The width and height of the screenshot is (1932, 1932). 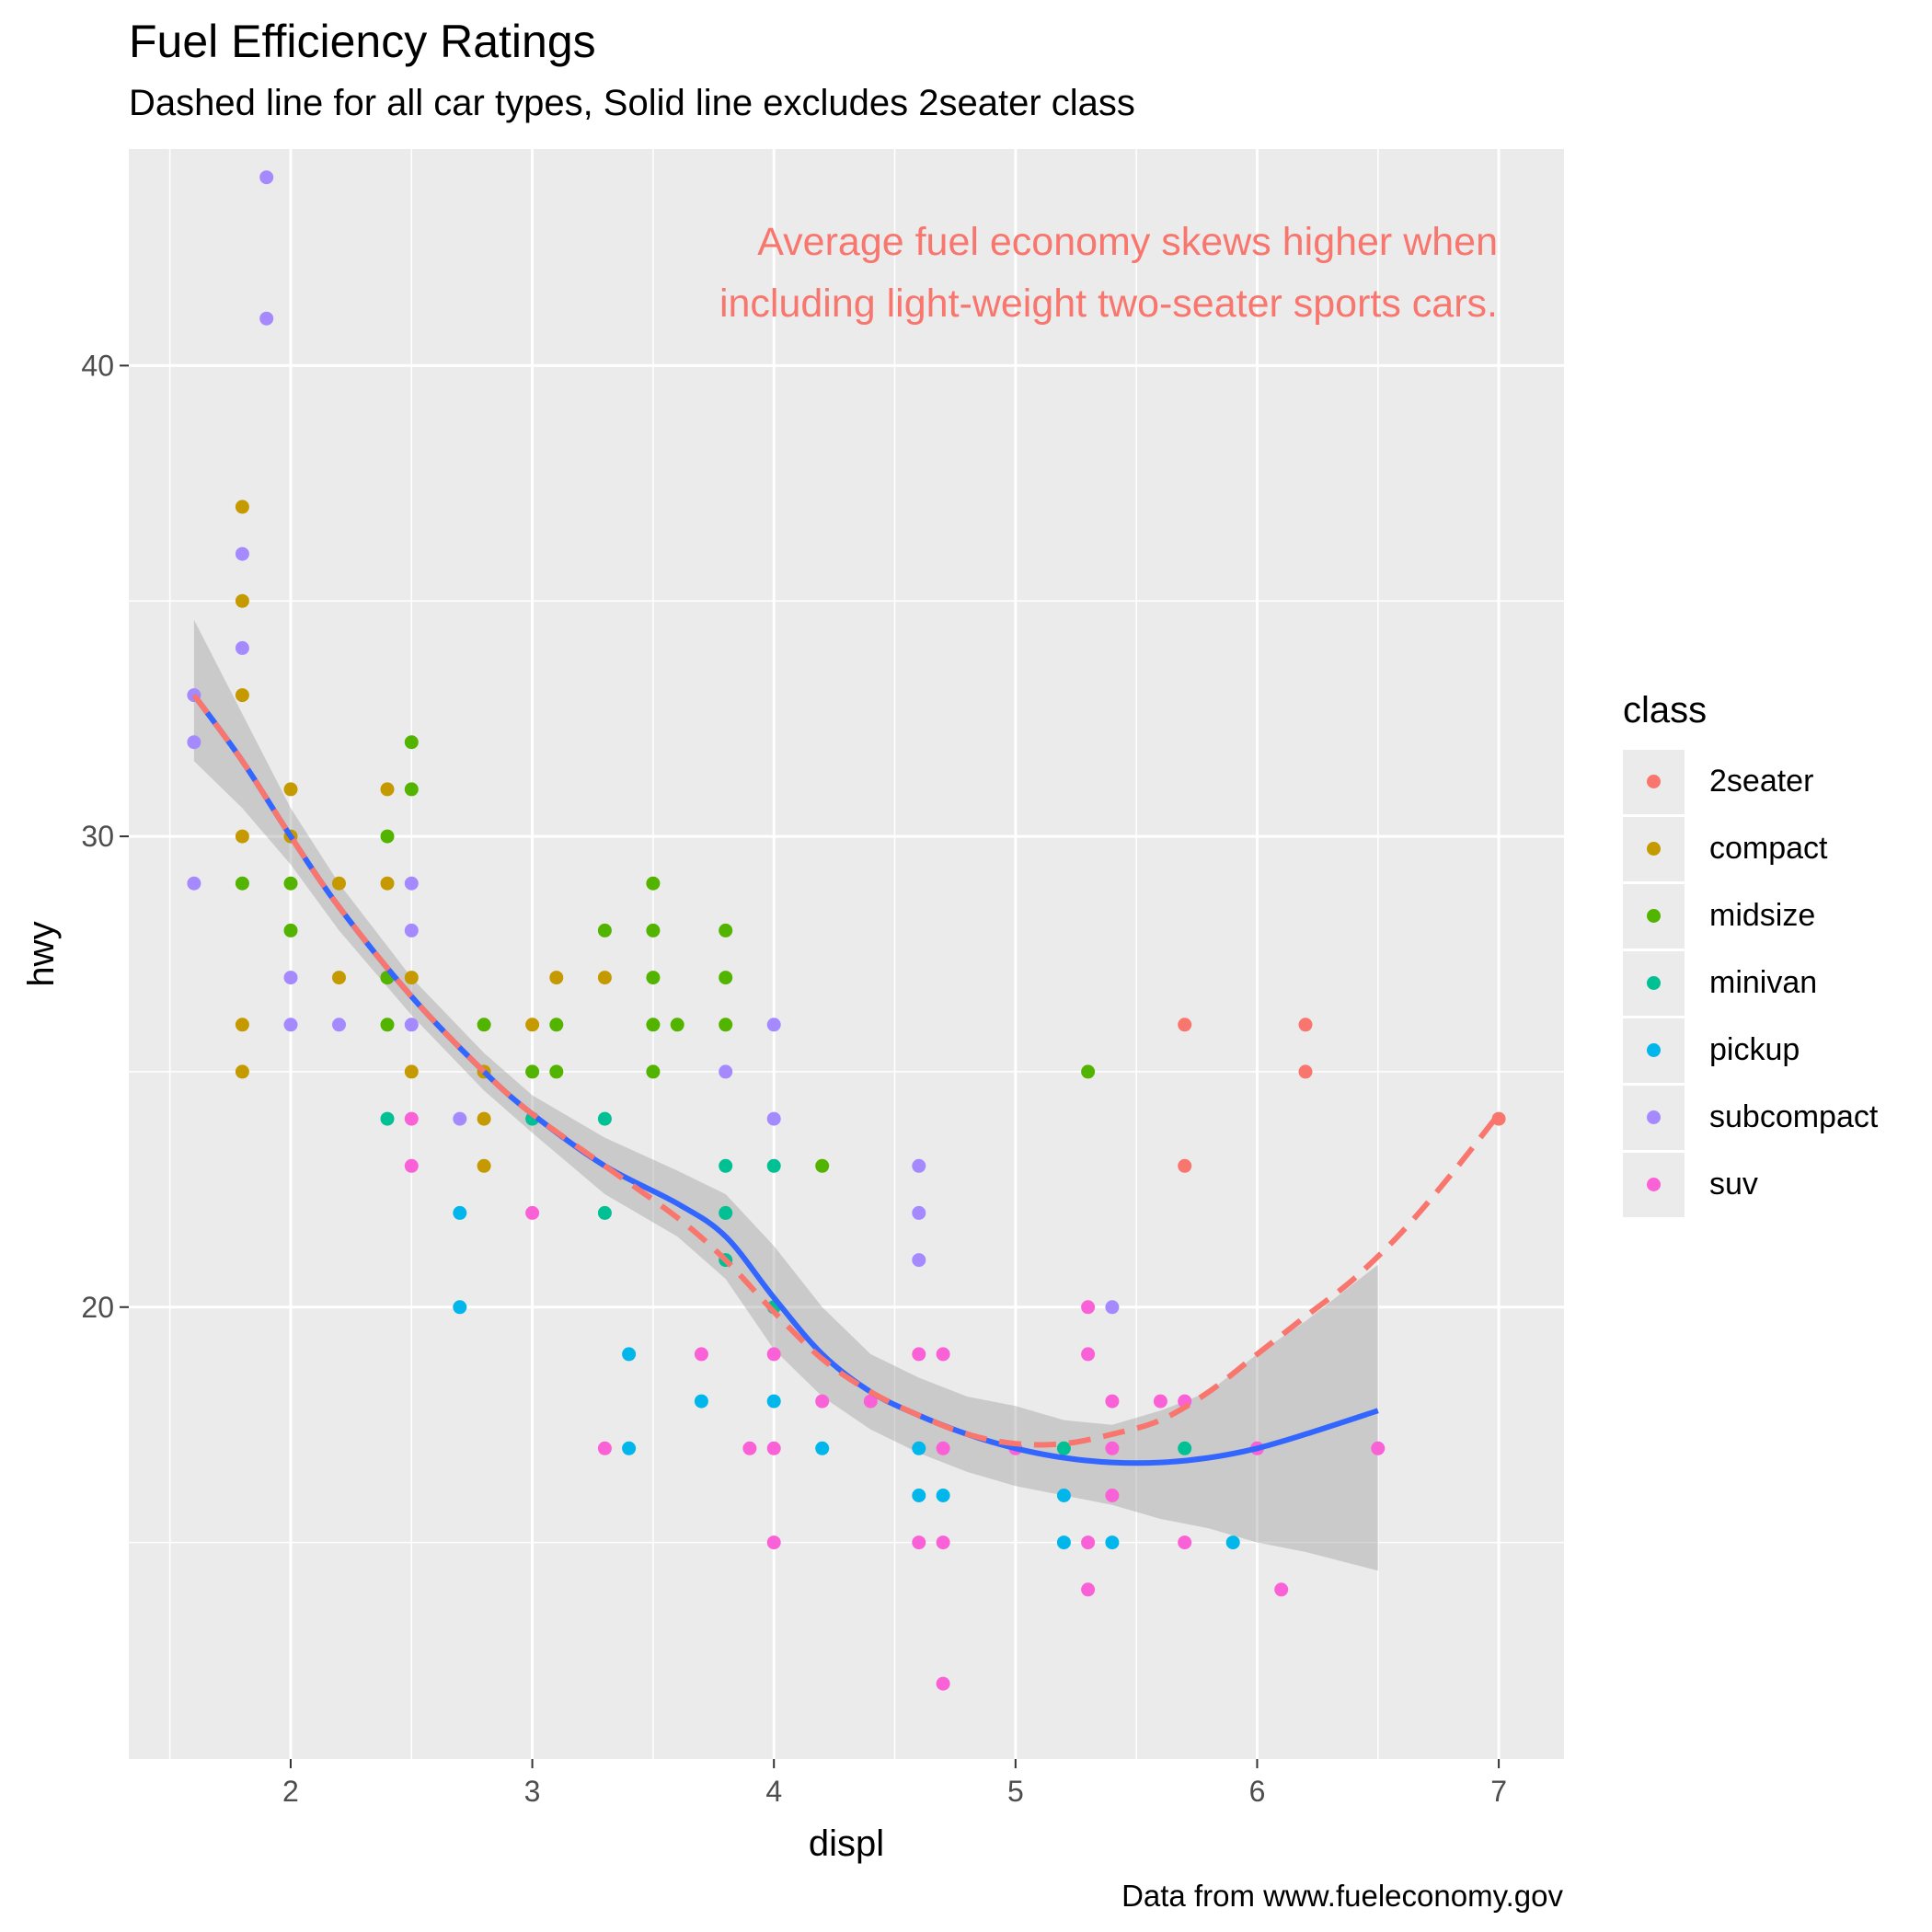 I want to click on legend-label: pickup, so click(x=1754, y=1049).